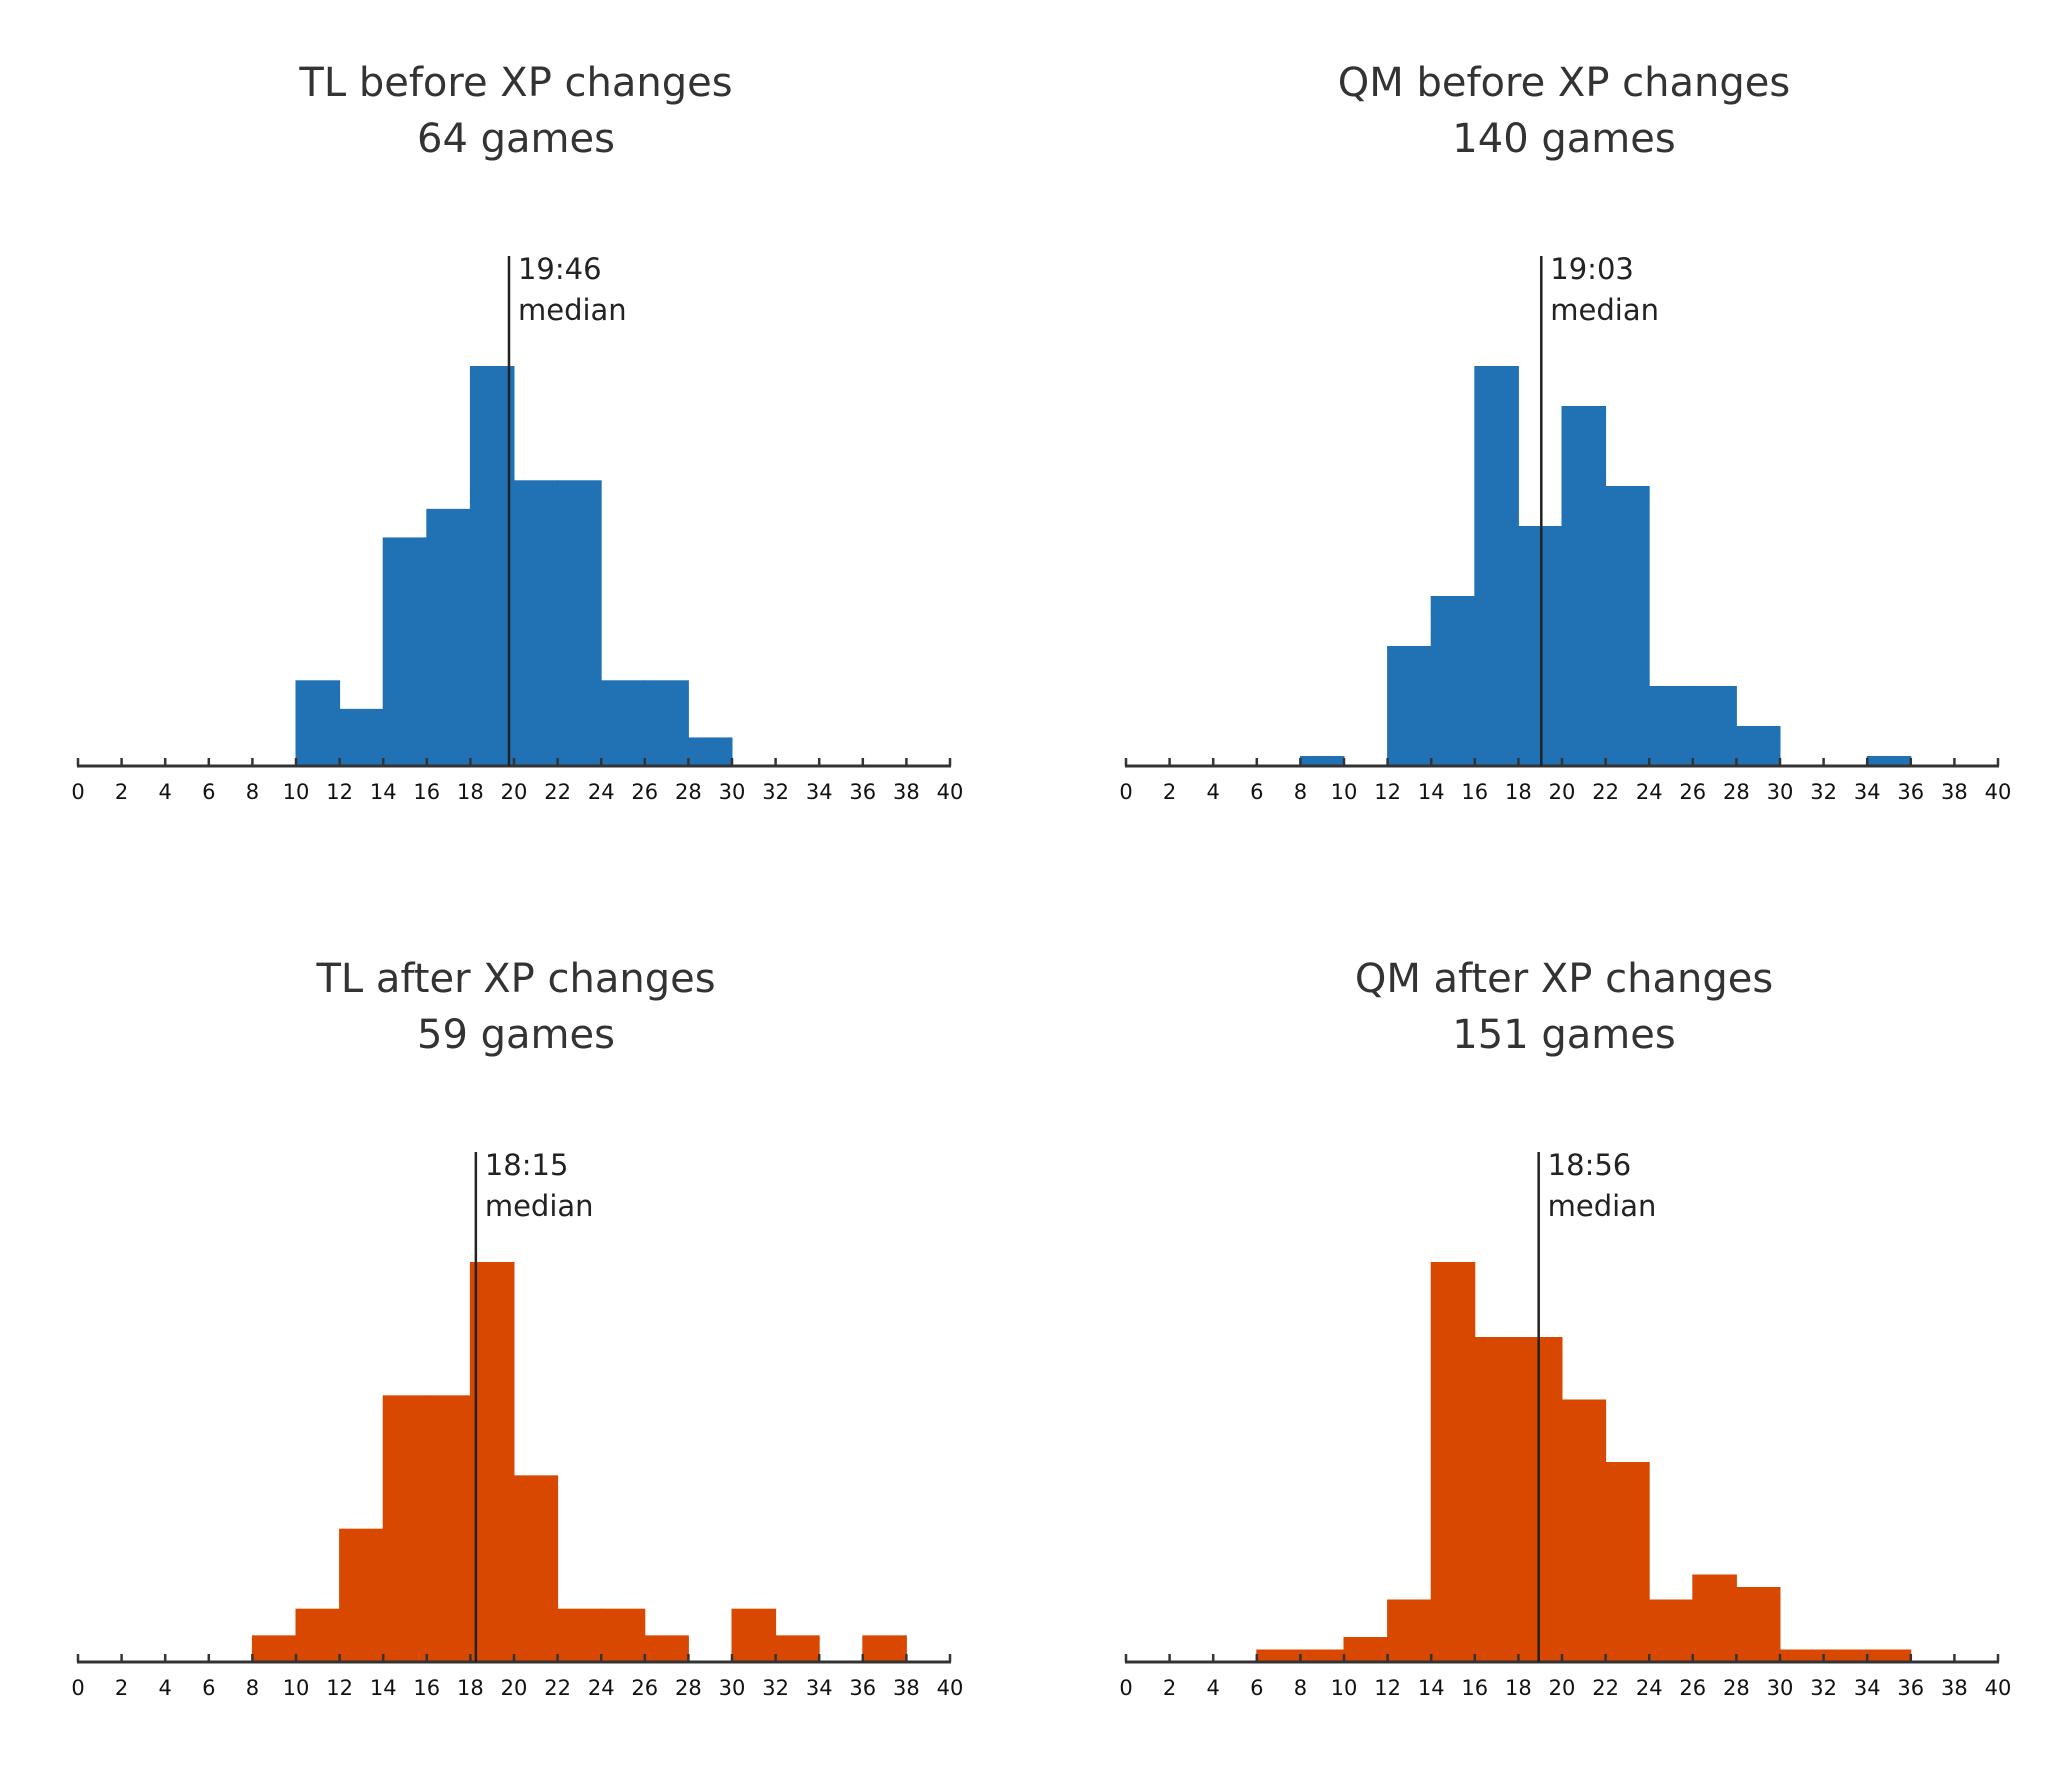 This screenshot has height=1792, width=2048. Describe the element at coordinates (515, 83) in the screenshot. I see `chart-title: TL before XP changes` at that location.